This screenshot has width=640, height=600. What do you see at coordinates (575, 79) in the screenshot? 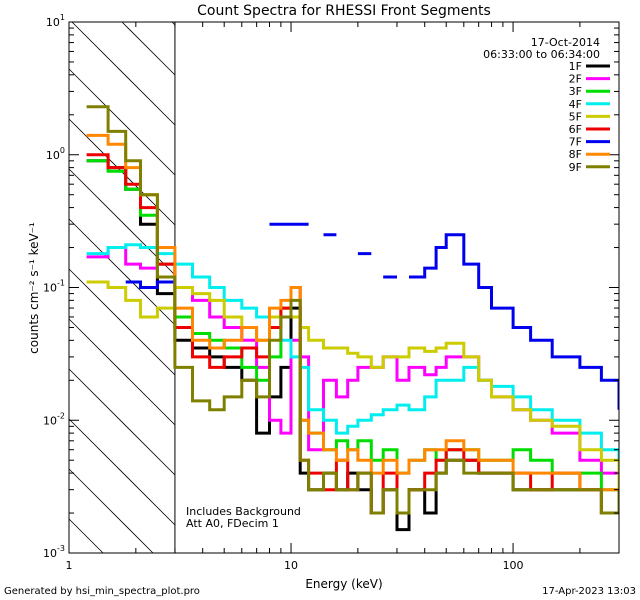
I see `legend-label-2F: 2F` at bounding box center [575, 79].